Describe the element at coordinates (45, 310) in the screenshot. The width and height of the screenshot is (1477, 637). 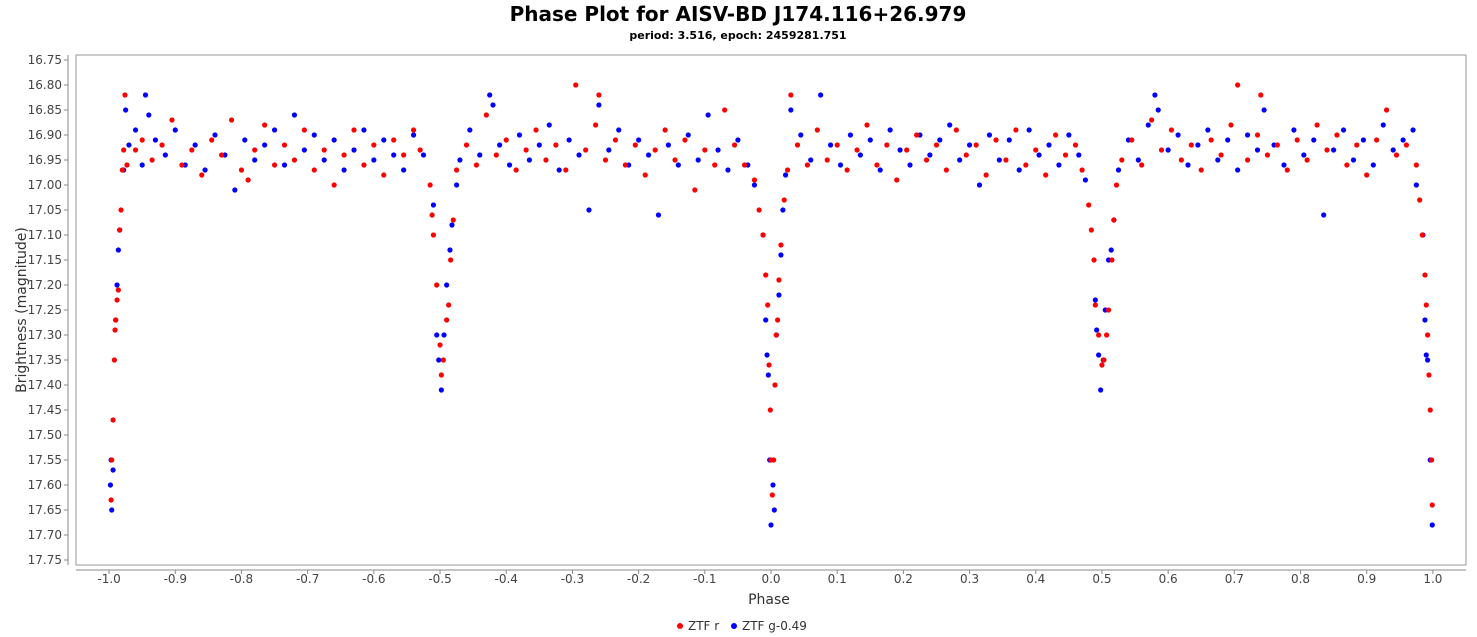
I see `y-tick-label: 17.25` at that location.